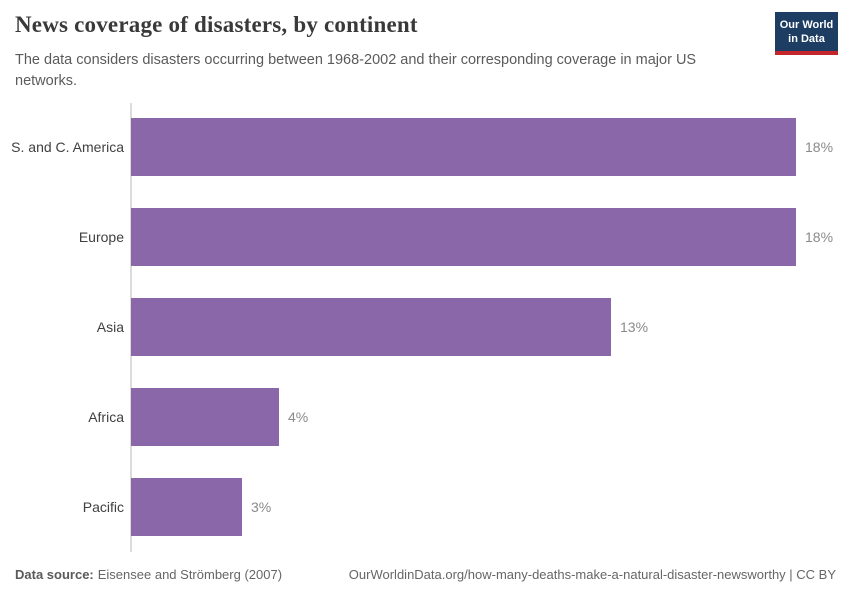 This screenshot has width=850, height=600. I want to click on owid-logo-line2: in Data, so click(806, 39).